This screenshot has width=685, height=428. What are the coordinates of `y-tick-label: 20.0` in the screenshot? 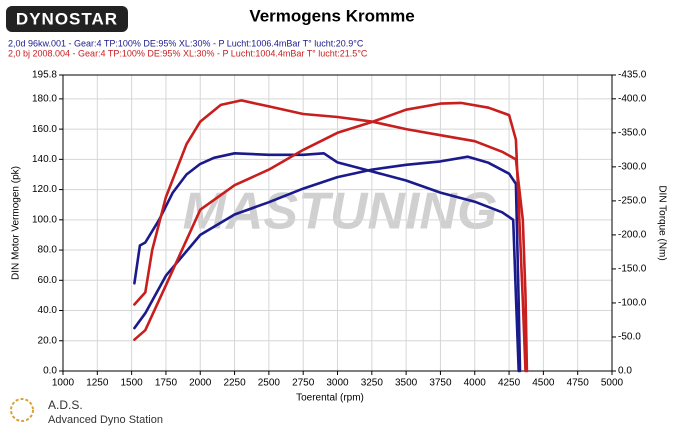 It's located at (48, 340).